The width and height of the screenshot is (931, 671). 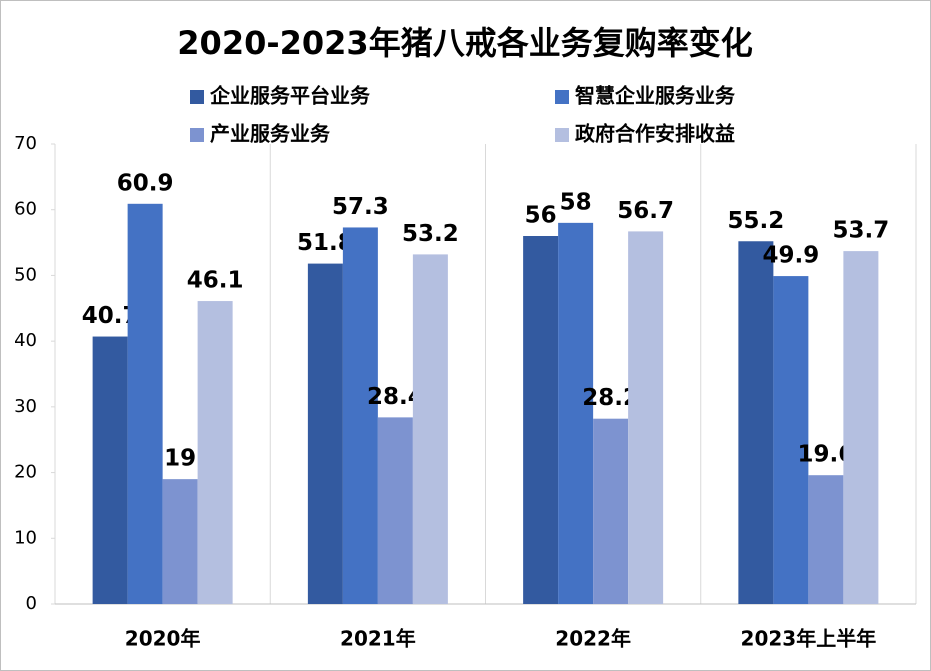 What do you see at coordinates (25, 340) in the screenshot?
I see `y-tick-label: 40` at bounding box center [25, 340].